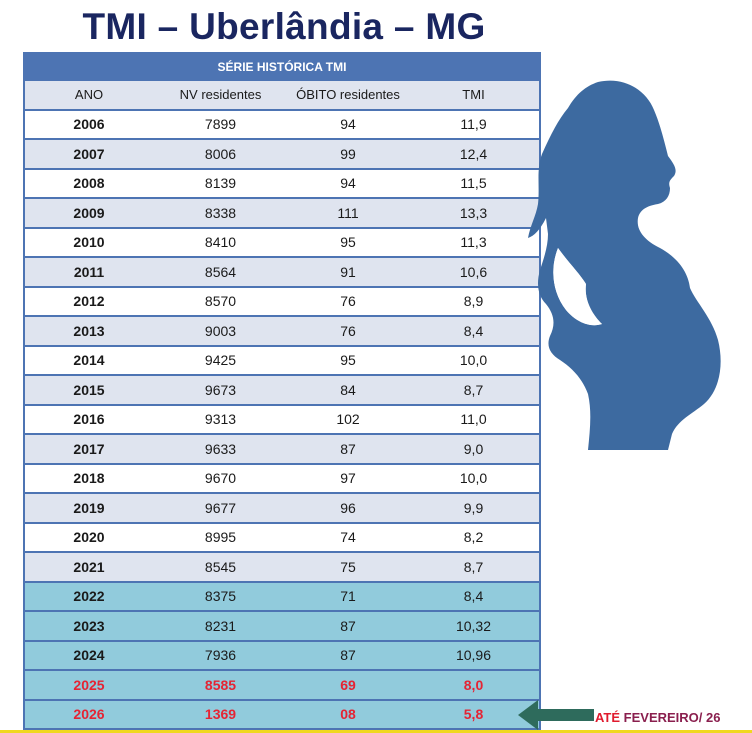 Image resolution: width=752 pixels, height=733 pixels. I want to click on table-row: 2026 1369 08 5,8, so click(282, 714).